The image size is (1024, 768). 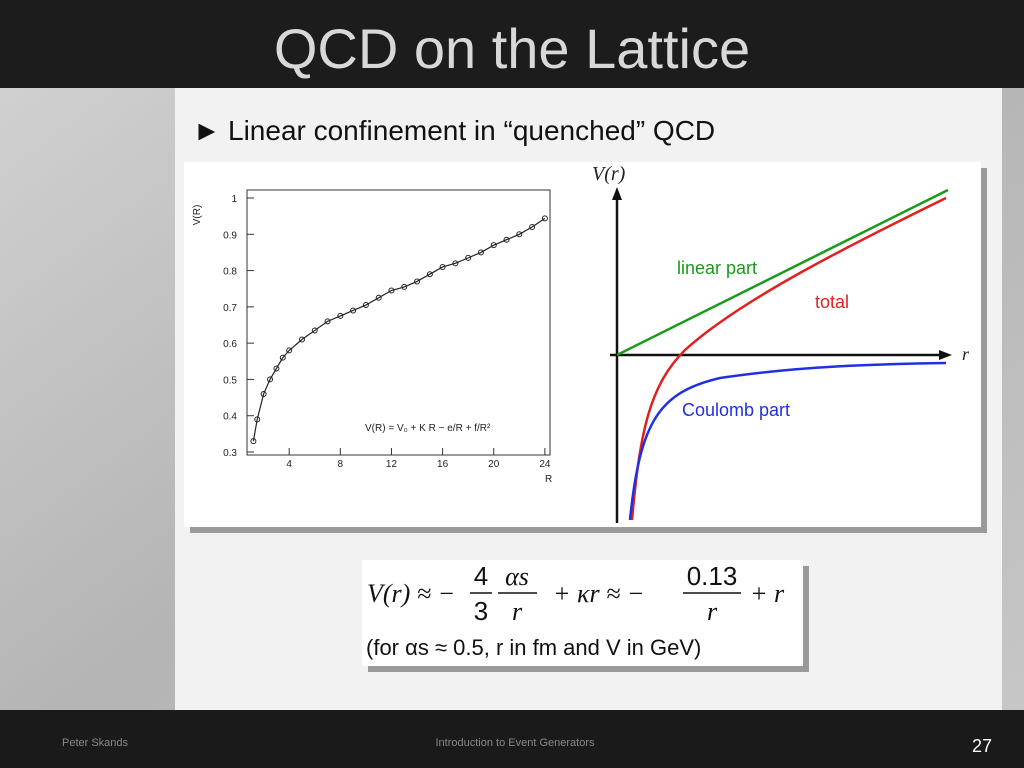 What do you see at coordinates (982, 746) in the screenshot?
I see `page-number: 27` at bounding box center [982, 746].